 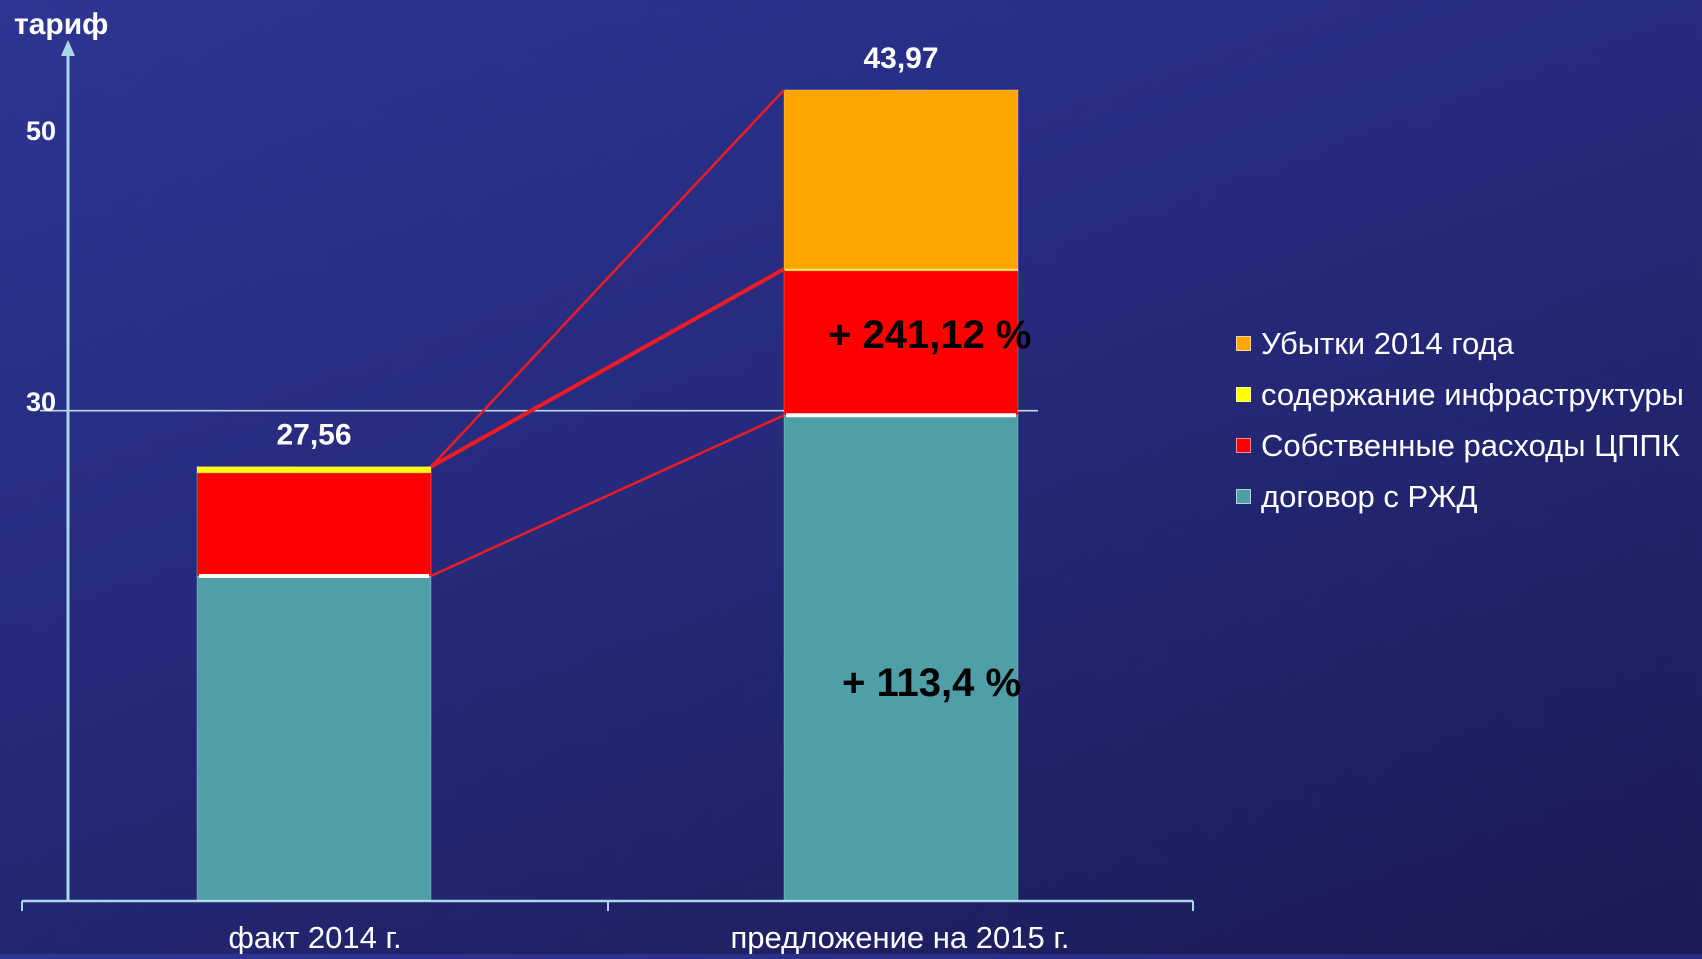 I want to click on y-tick-label: 50, so click(x=41, y=131).